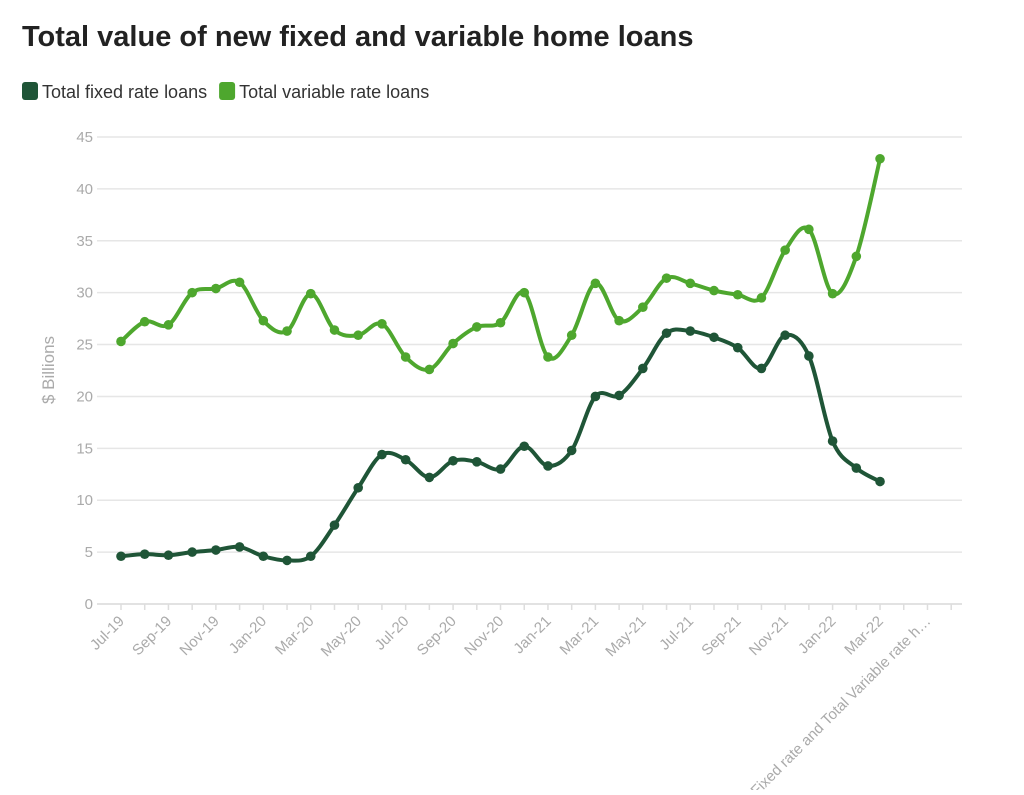 The height and width of the screenshot is (795, 1024). Describe the element at coordinates (817, 635) in the screenshot. I see `x-tick-label: Jan-22` at that location.